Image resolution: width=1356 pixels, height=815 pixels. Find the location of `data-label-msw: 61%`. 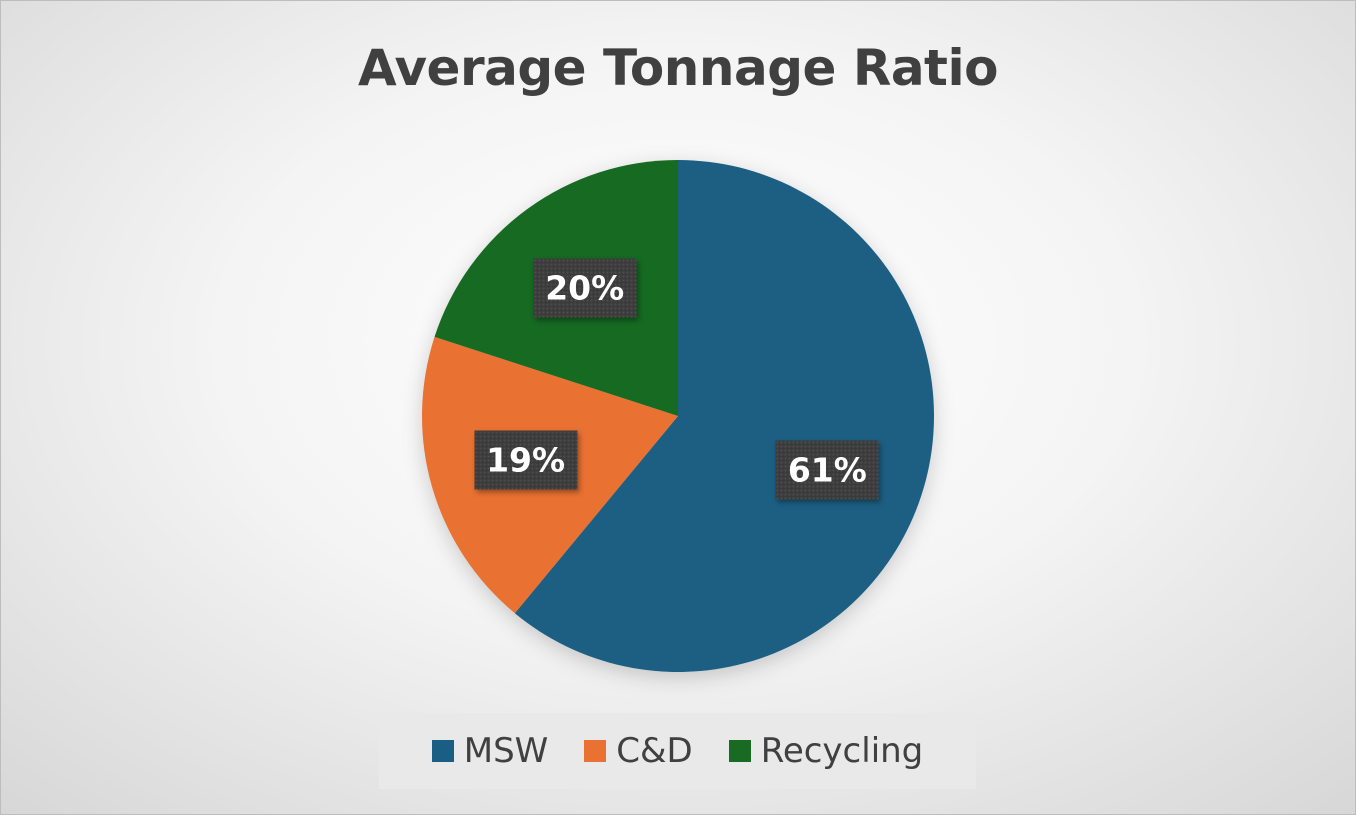

data-label-msw: 61% is located at coordinates (827, 470).